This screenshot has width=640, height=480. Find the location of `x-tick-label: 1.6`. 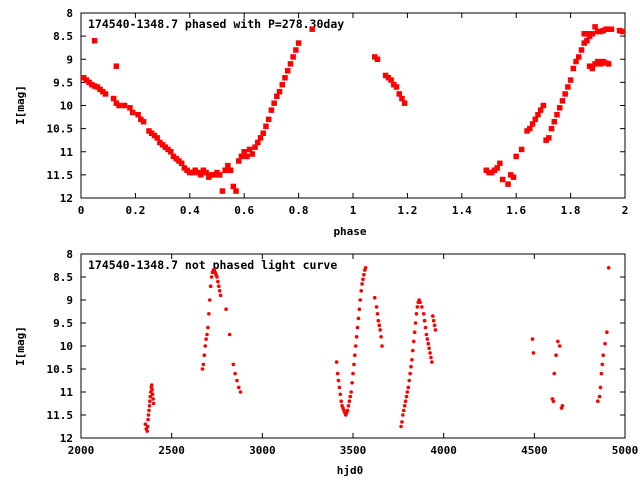

x-tick-label: 1.6 is located at coordinates (516, 210).